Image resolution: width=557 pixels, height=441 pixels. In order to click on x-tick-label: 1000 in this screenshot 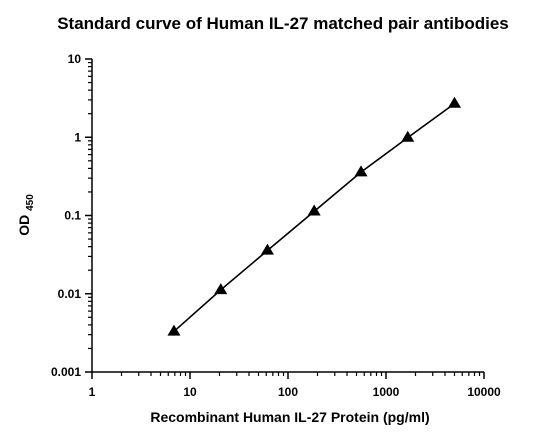, I will do `click(386, 392)`.